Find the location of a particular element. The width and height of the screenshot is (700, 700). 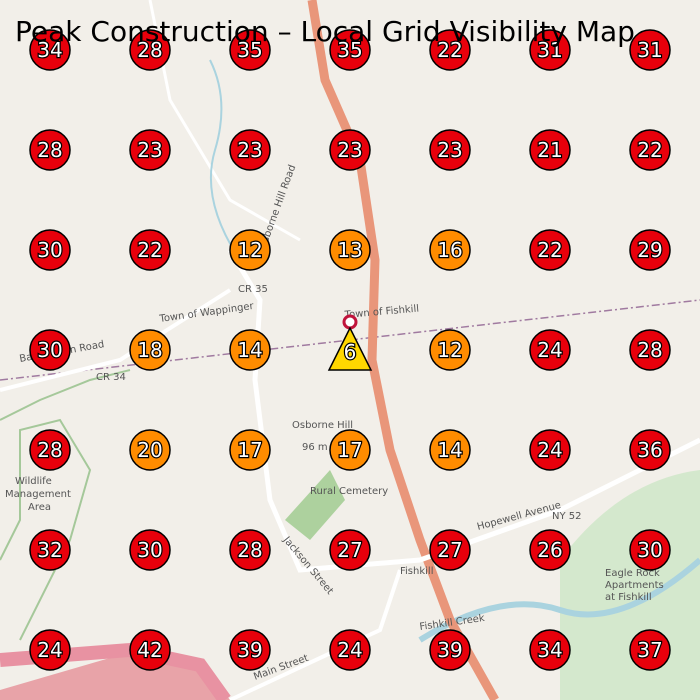

grid-value: 42 is located at coordinates (149, 650).